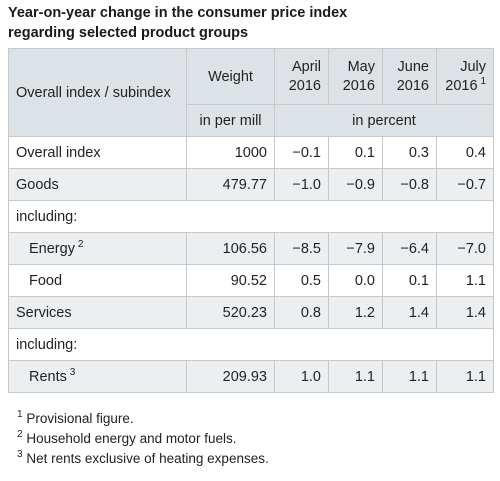  What do you see at coordinates (230, 184) in the screenshot?
I see `weight-cell: 479.77` at bounding box center [230, 184].